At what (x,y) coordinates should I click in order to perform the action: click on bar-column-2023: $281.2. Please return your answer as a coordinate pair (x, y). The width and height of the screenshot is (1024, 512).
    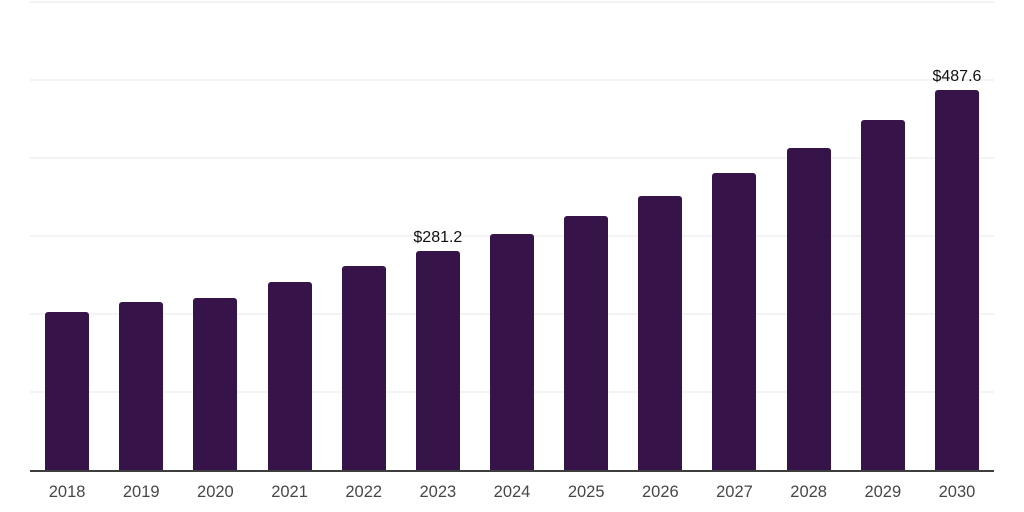
    Looking at the image, I should click on (438, 236).